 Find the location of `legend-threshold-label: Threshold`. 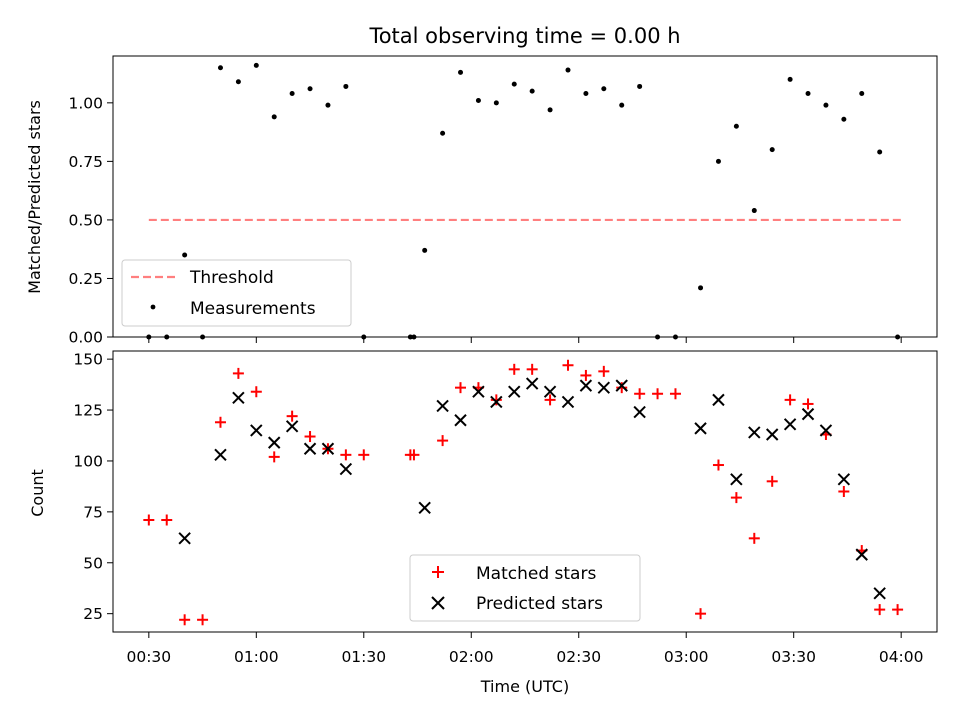

legend-threshold-label: Threshold is located at coordinates (231, 278).